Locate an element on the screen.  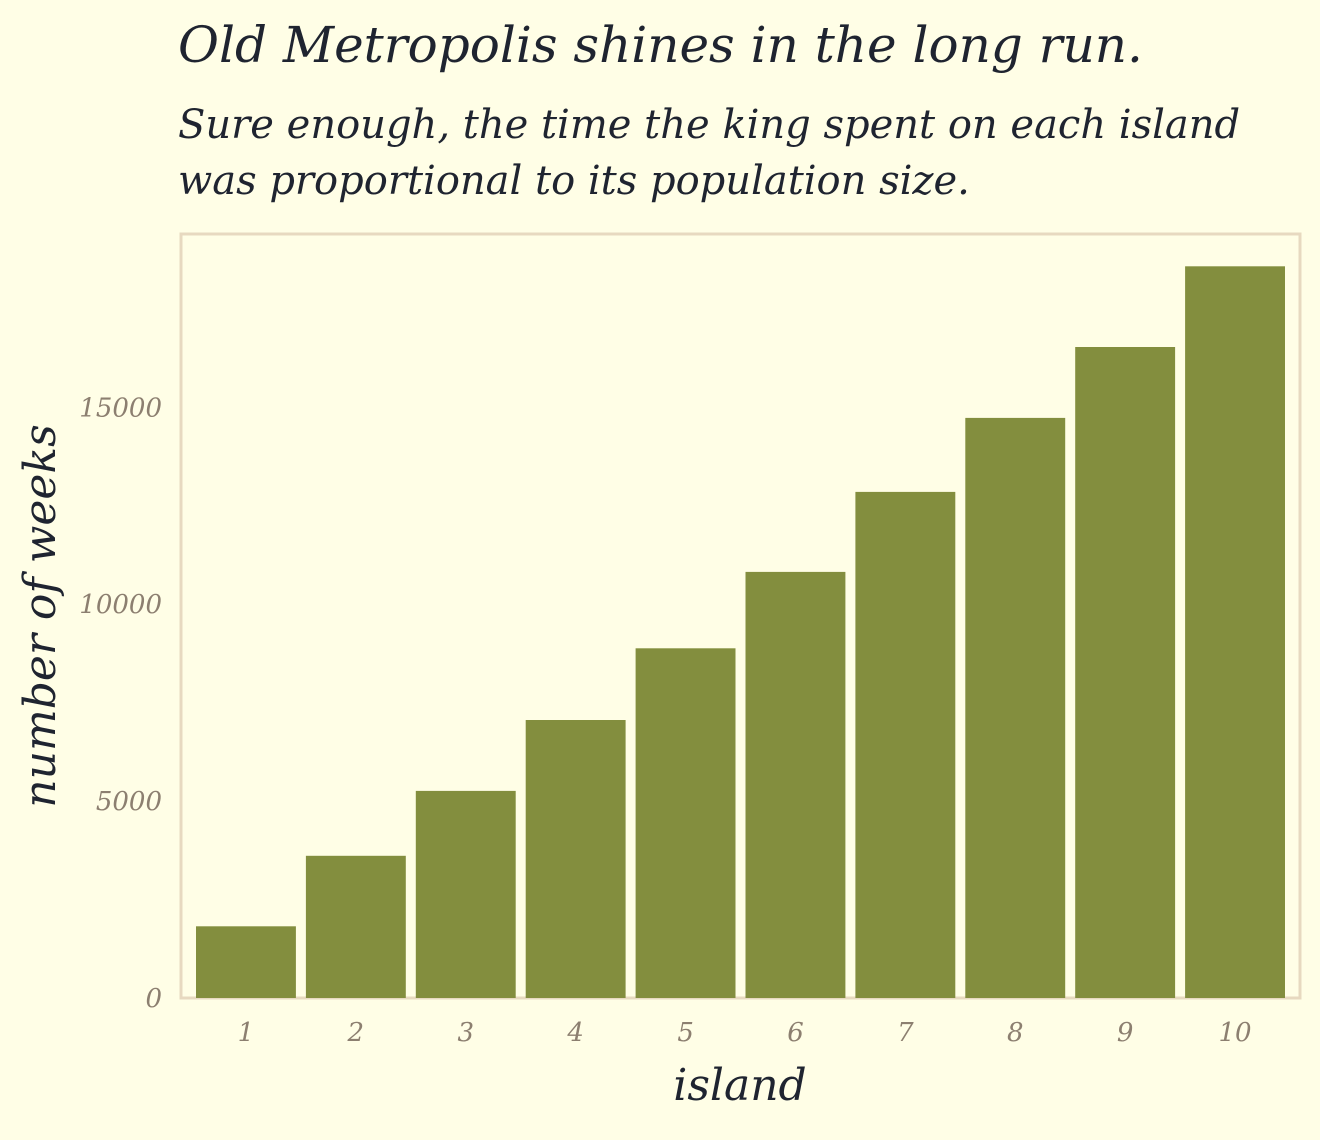
x-axis-label: island is located at coordinates (739, 1085).